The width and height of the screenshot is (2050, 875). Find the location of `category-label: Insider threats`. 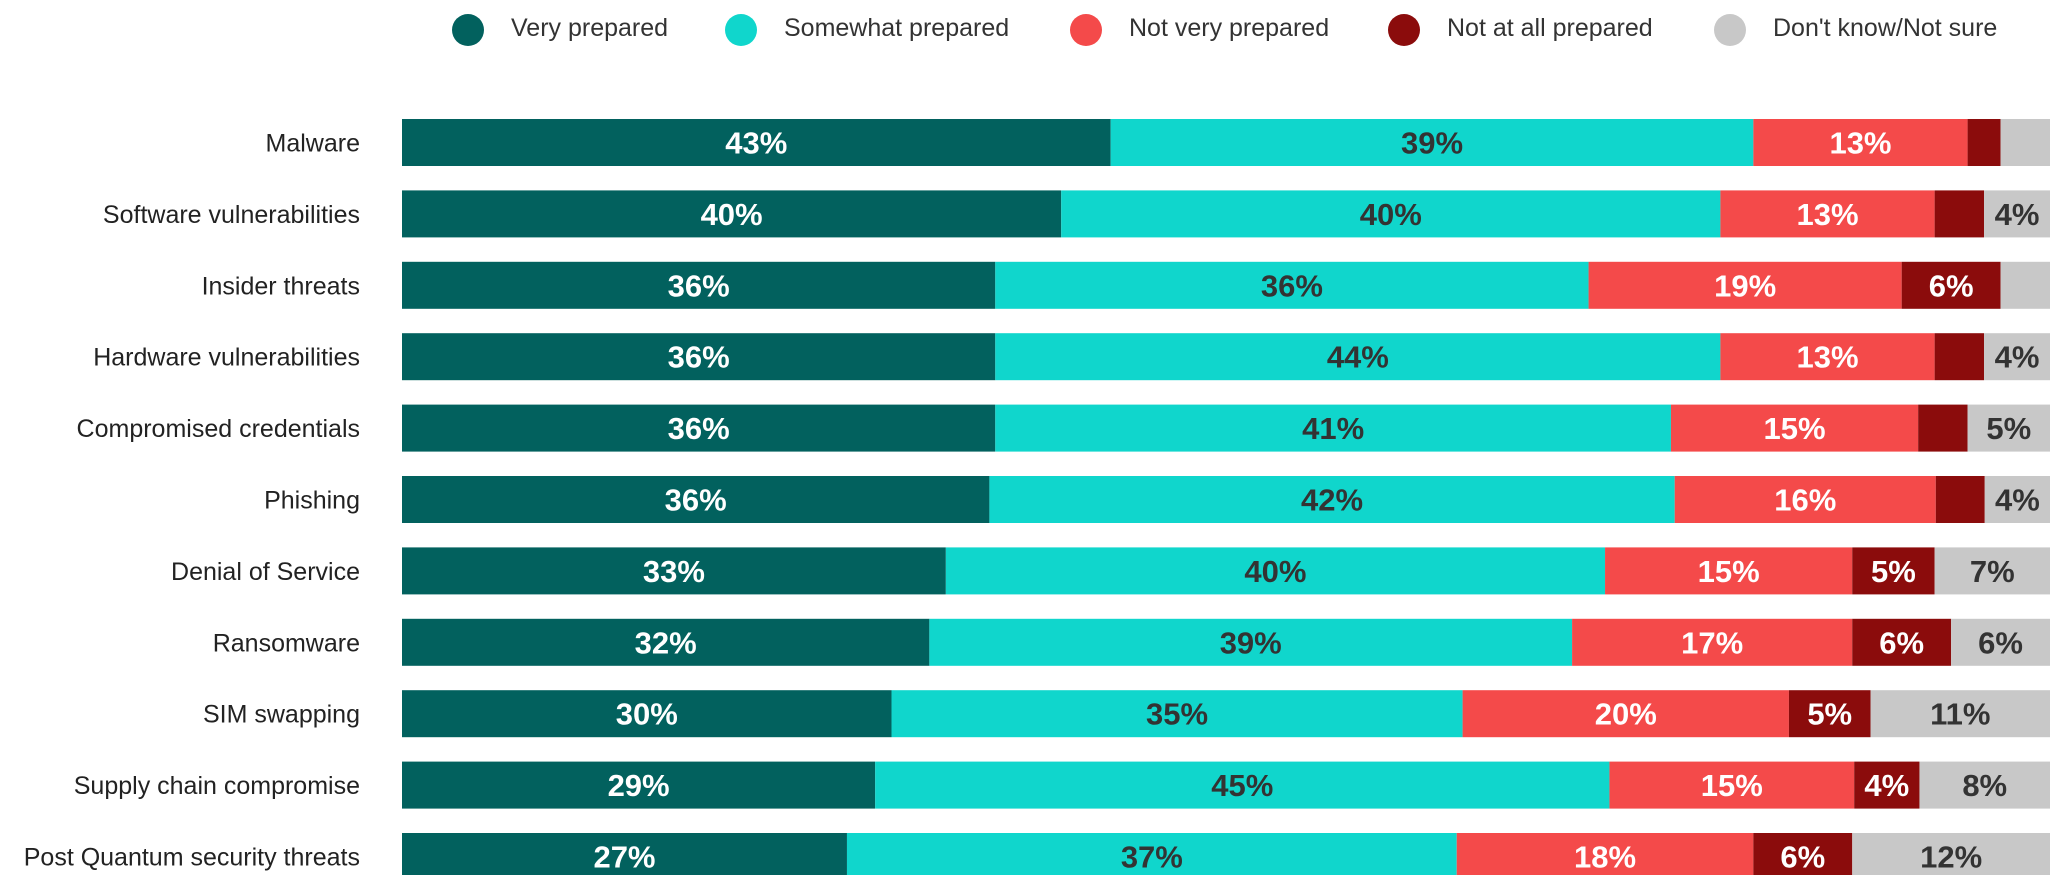

category-label: Insider threats is located at coordinates (281, 286).